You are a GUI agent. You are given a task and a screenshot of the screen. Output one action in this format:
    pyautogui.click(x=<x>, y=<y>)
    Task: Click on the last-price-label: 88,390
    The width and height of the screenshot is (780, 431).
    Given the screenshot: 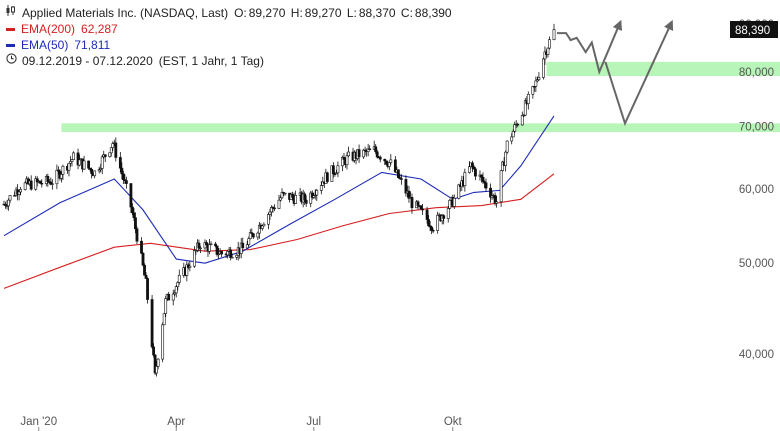 What is the action you would take?
    pyautogui.click(x=752, y=31)
    